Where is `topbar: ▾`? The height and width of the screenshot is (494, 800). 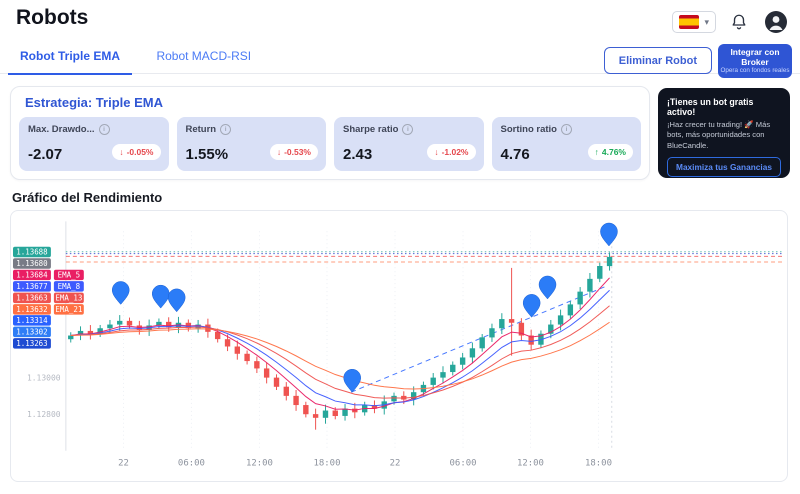 topbar: ▾ is located at coordinates (731, 22).